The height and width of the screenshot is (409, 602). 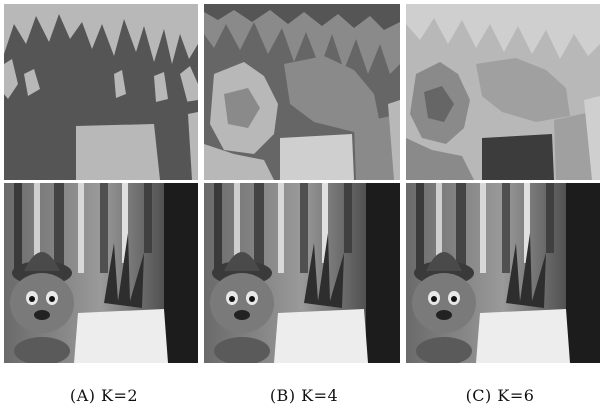 I want to click on segmentation-map-k4, so click(x=302, y=92).